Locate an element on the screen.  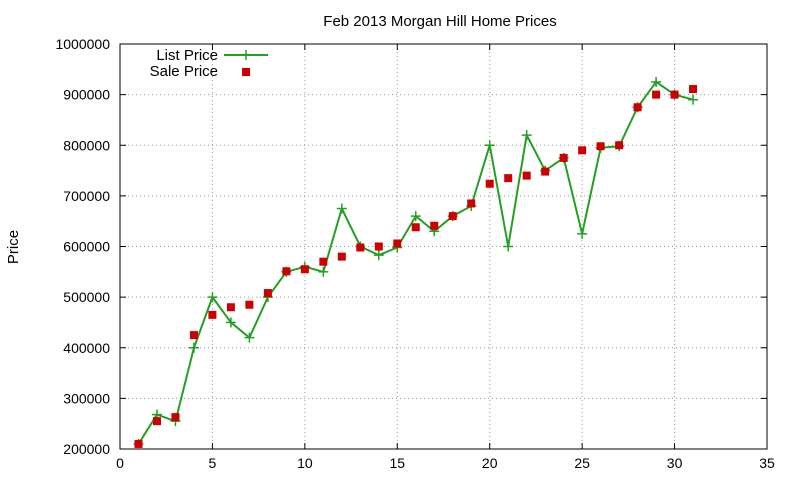
x-tick-label: 20 is located at coordinates (490, 463).